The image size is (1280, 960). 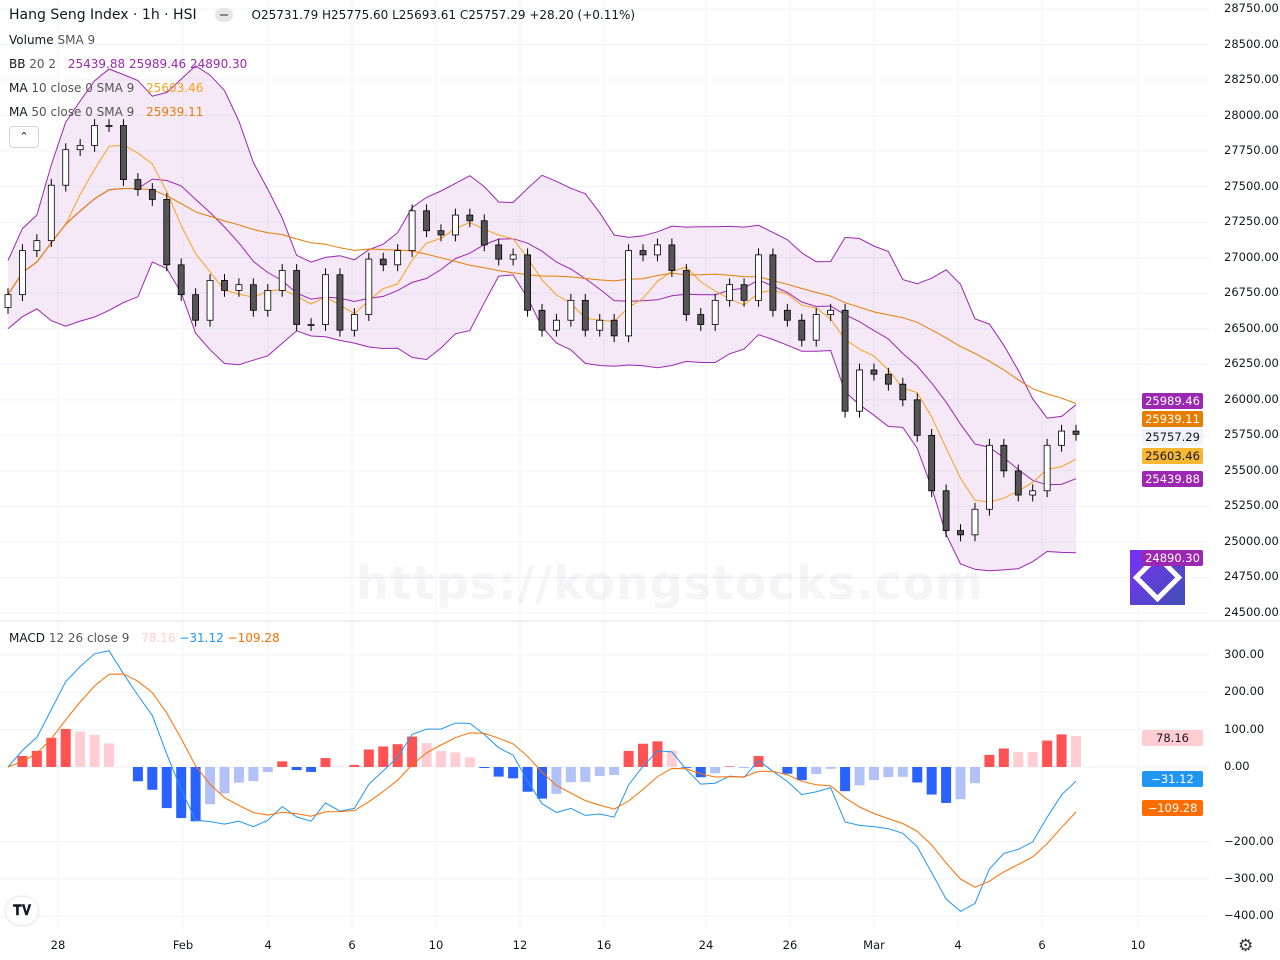 I want to click on ma10-legend: MA 10 close 0 SMA 9 25603.46, so click(x=106, y=88).